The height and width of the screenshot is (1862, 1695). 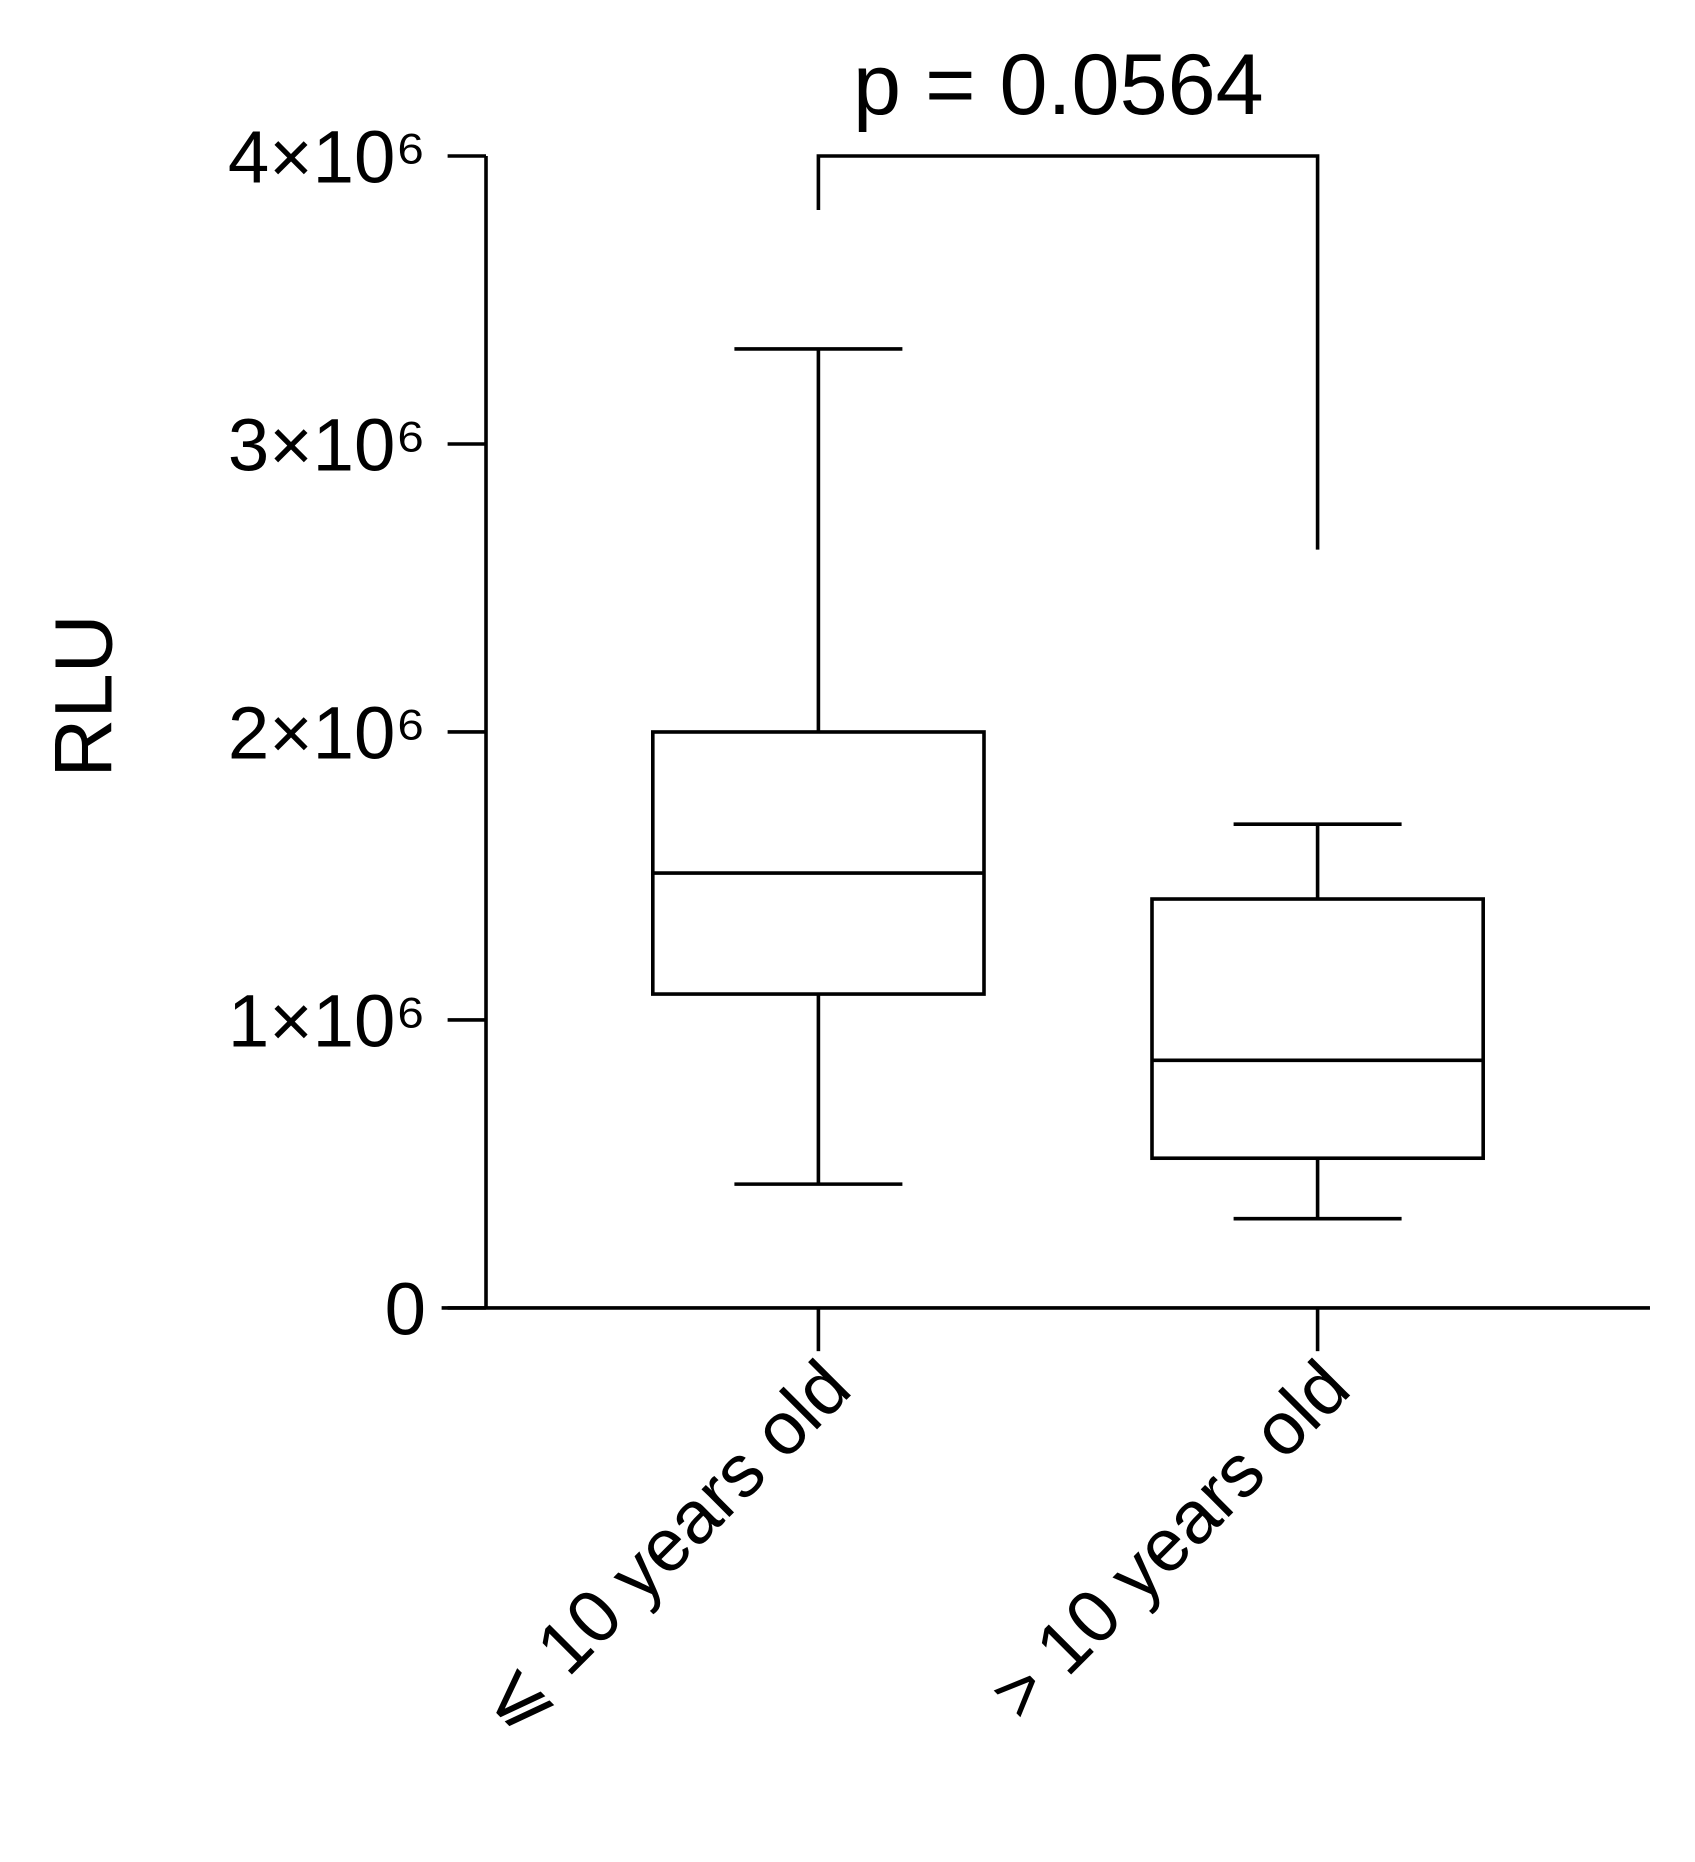 I want to click on y-tick-label: 2×10⁶, so click(x=327, y=732).